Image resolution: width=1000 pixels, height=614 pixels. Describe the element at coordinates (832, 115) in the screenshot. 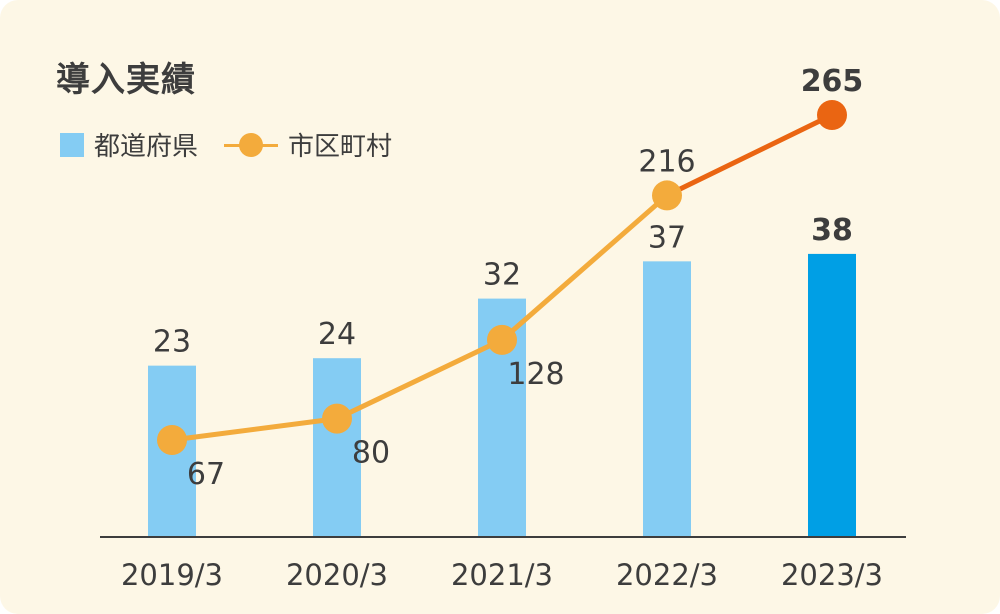

I see `line-point-2023/3` at that location.